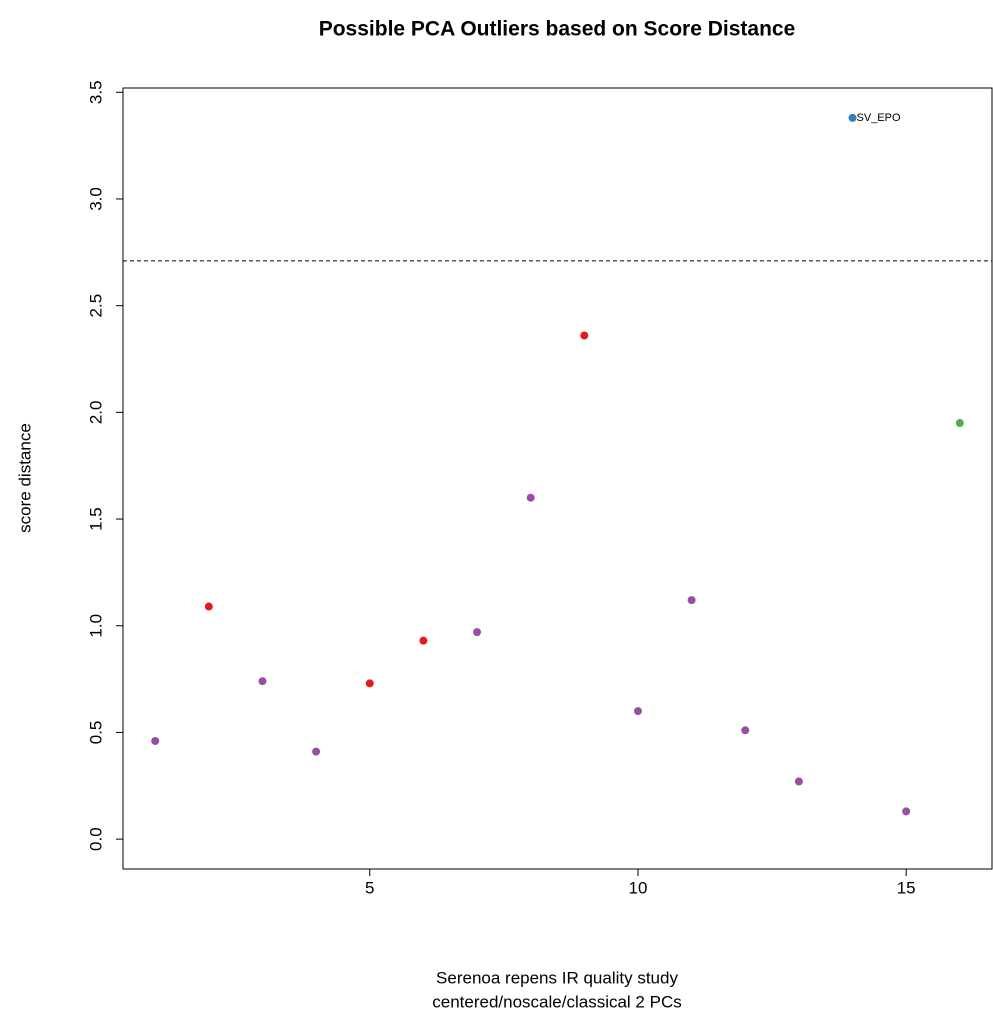 Image resolution: width=993 pixels, height=1023 pixels. Describe the element at coordinates (638, 887) in the screenshot. I see `x-tick-label: 10` at that location.